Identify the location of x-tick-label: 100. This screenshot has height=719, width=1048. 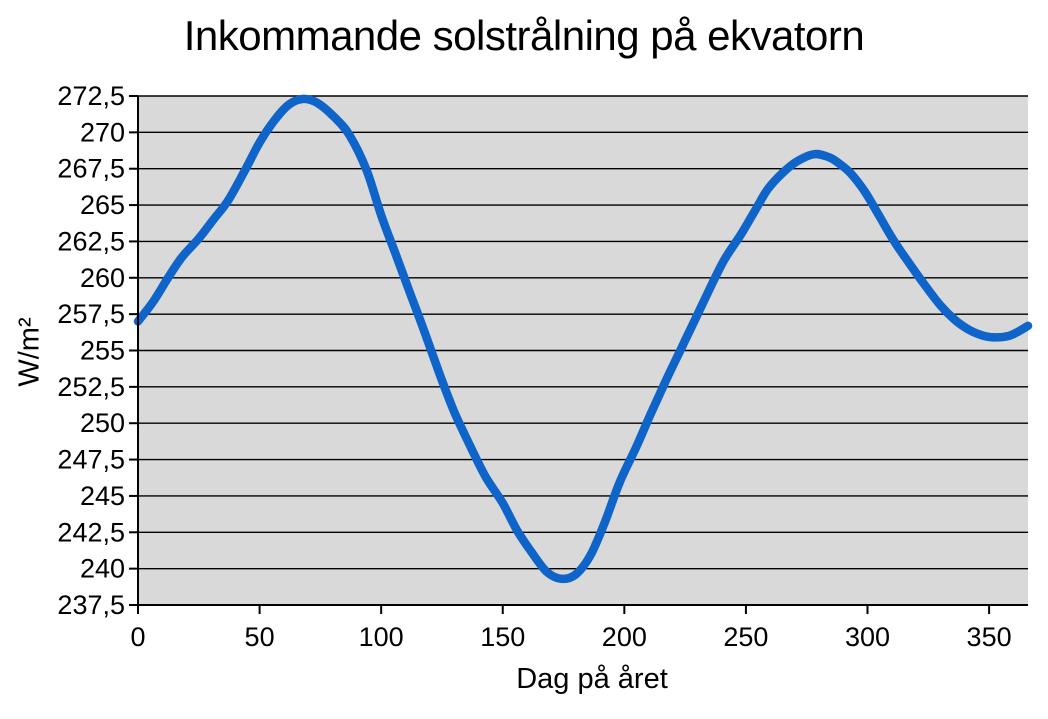
(381, 637).